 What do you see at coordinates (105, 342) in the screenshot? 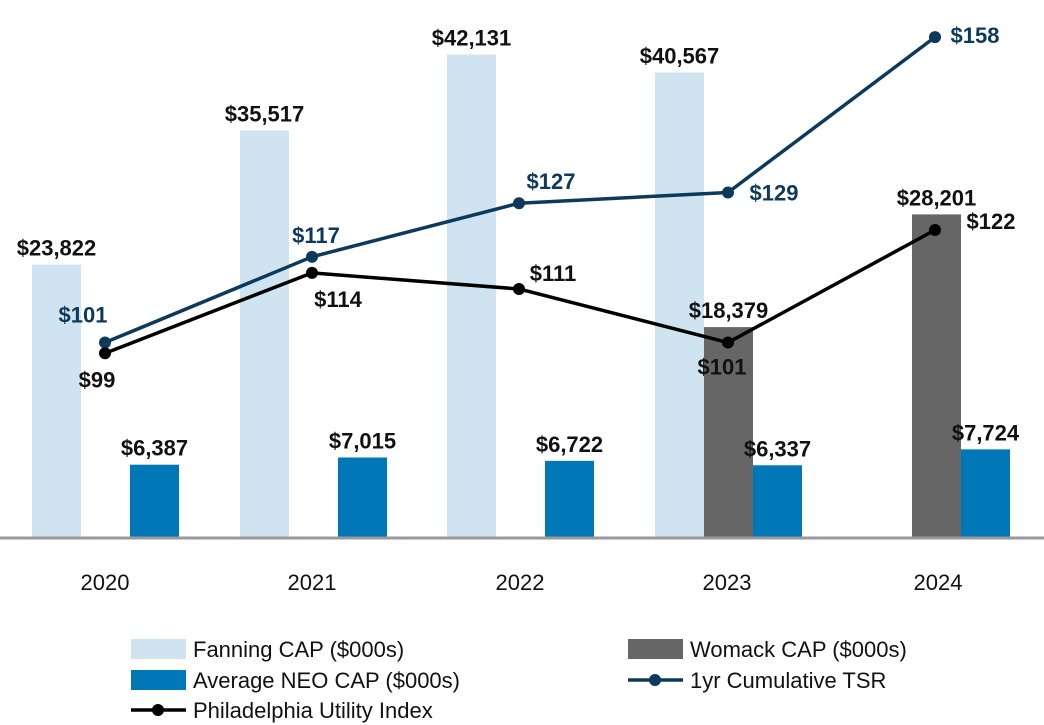
I see `1yr-cumulative-tsr-point-2020` at bounding box center [105, 342].